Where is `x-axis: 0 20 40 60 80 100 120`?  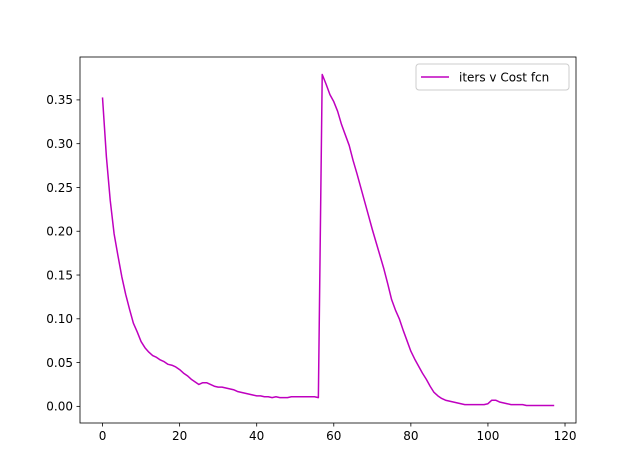
x-axis: 0 20 40 60 80 100 120 is located at coordinates (338, 433).